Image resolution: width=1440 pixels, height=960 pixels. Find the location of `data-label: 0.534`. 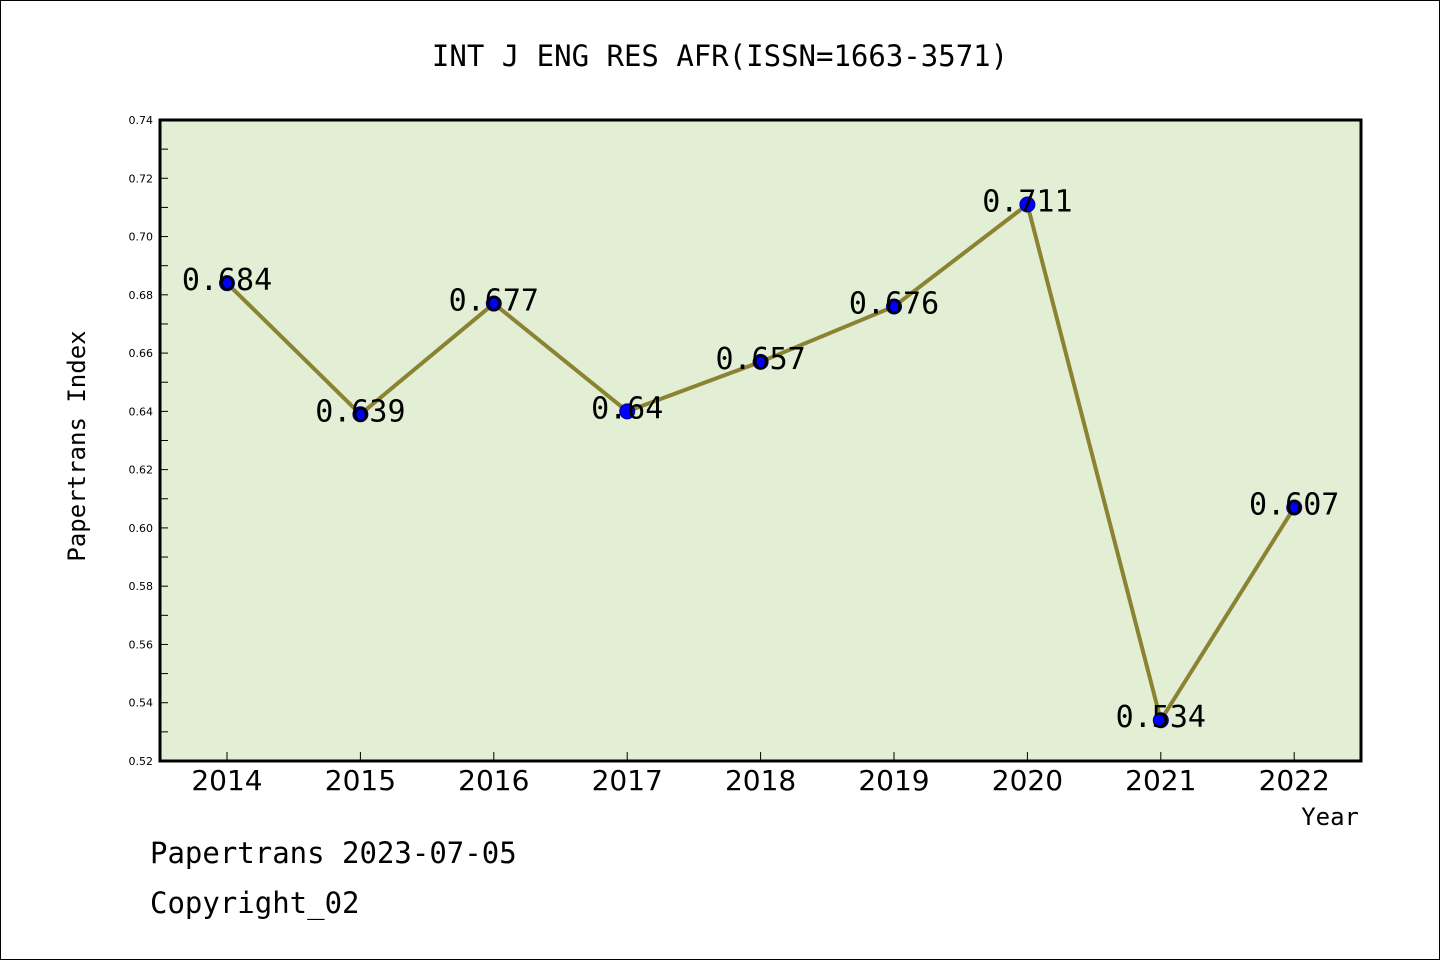

data-label: 0.534 is located at coordinates (1161, 717).